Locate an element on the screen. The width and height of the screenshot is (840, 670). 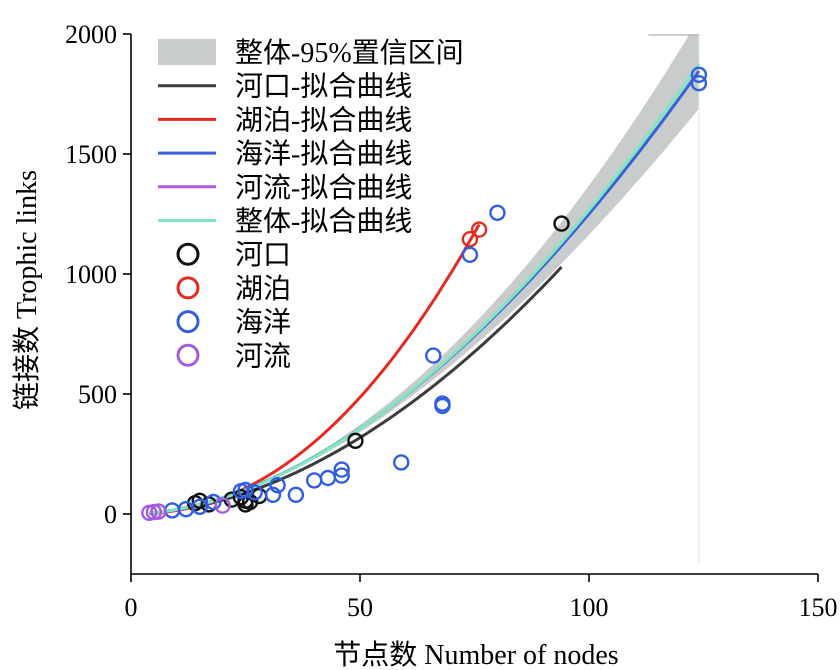
y-tick-label-1: 500 is located at coordinates (97, 394).